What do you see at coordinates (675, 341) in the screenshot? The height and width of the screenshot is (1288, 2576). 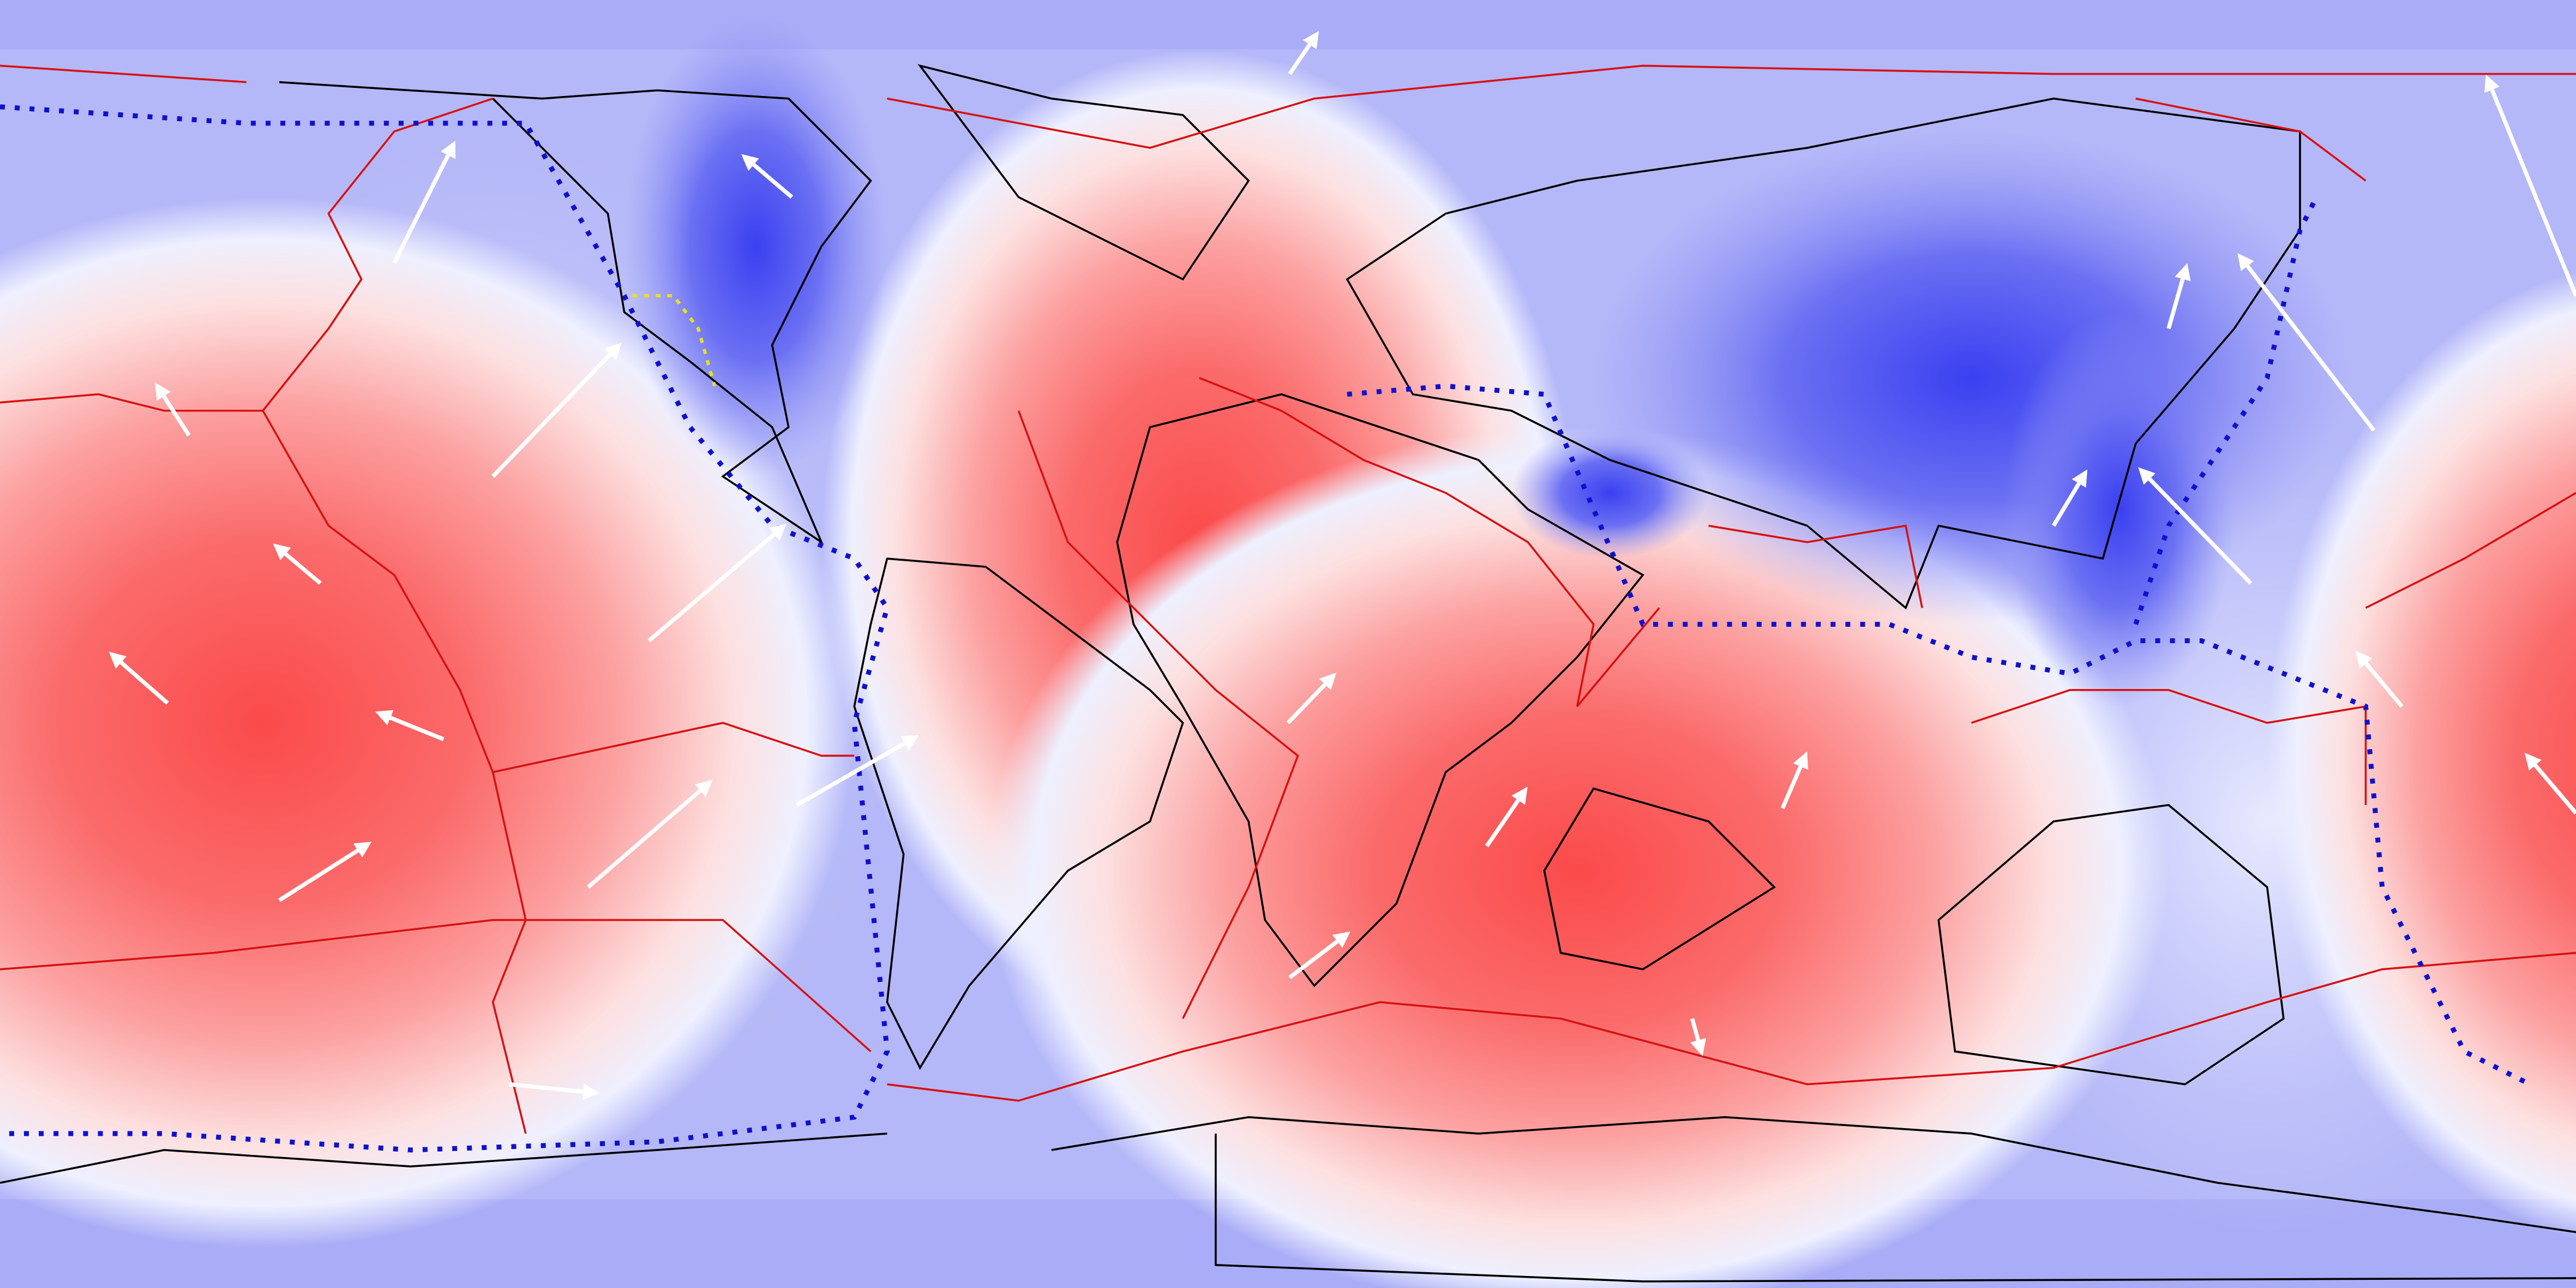 I see `ridge-segment` at bounding box center [675, 341].